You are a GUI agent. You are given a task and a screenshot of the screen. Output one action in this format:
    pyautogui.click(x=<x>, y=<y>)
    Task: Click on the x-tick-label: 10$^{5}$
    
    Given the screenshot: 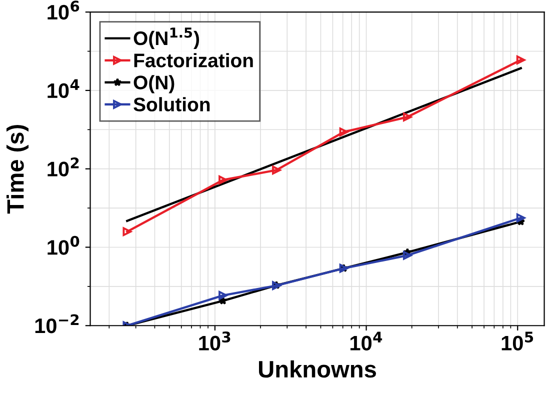 What is the action you would take?
    pyautogui.click(x=518, y=341)
    